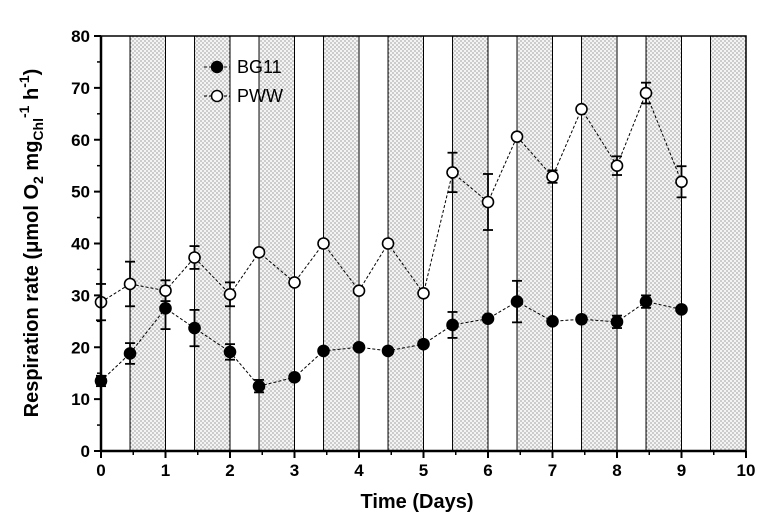 Image resolution: width=761 pixels, height=522 pixels. Describe the element at coordinates (80, 347) in the screenshot. I see `y-tick-label-2: 20` at that location.